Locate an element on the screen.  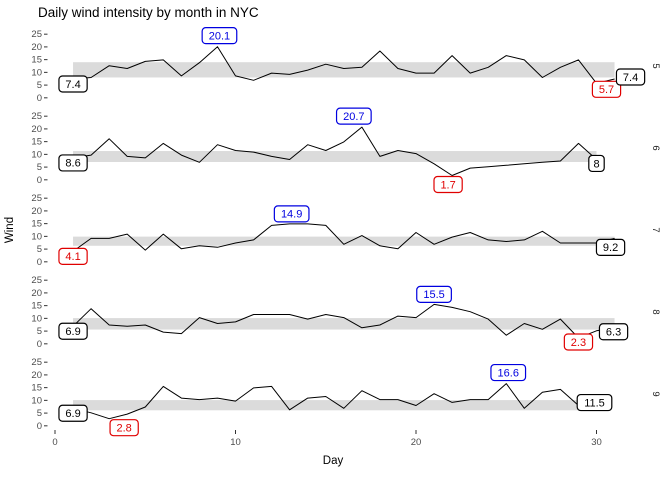
max-value-label-month-7: 14.9 is located at coordinates (291, 214).